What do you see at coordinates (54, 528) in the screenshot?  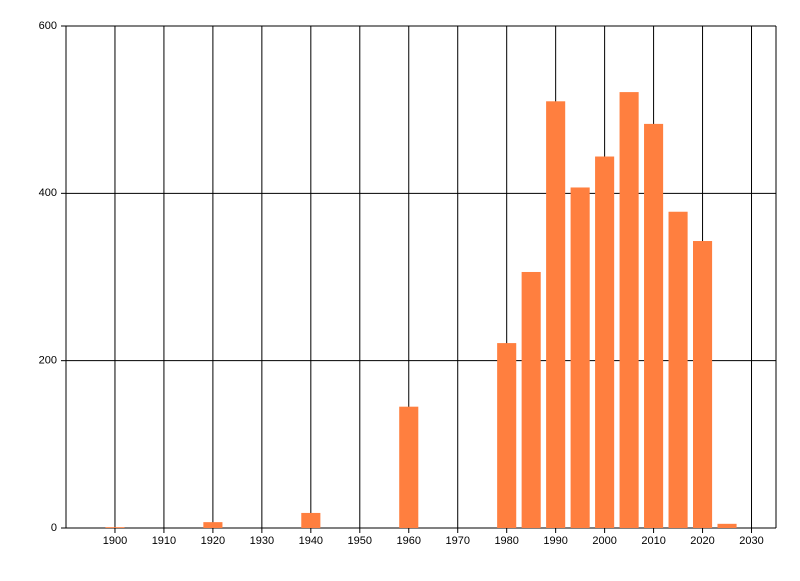 I see `y-tick-label: 0` at bounding box center [54, 528].